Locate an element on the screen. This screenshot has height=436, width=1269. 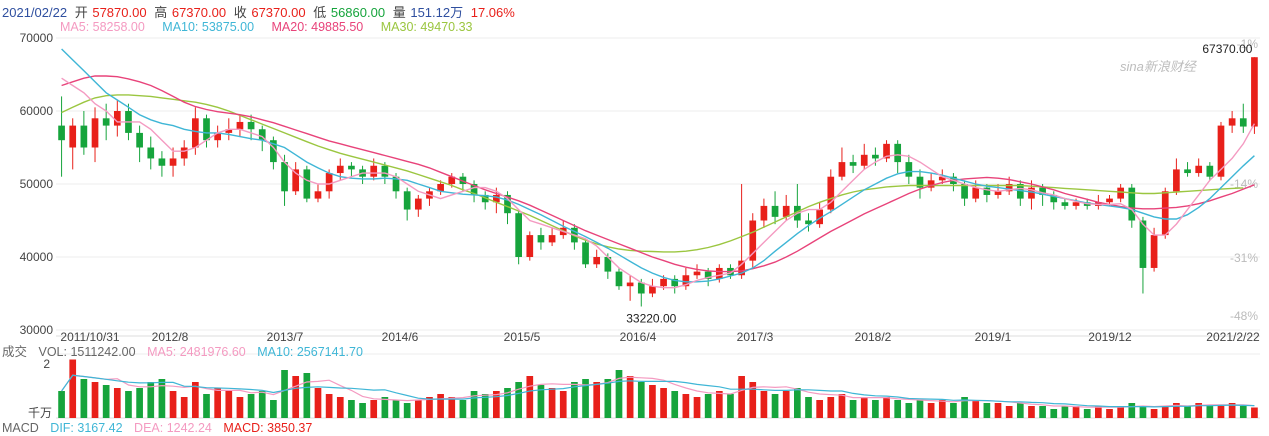
open-label: 开 is located at coordinates (81, 12).